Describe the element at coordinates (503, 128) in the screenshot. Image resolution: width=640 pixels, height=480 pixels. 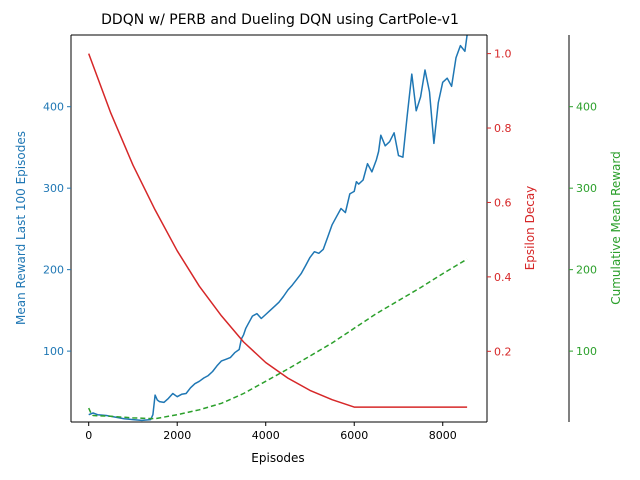
I see `epsilon-y-tick-label: 0.8` at that location.